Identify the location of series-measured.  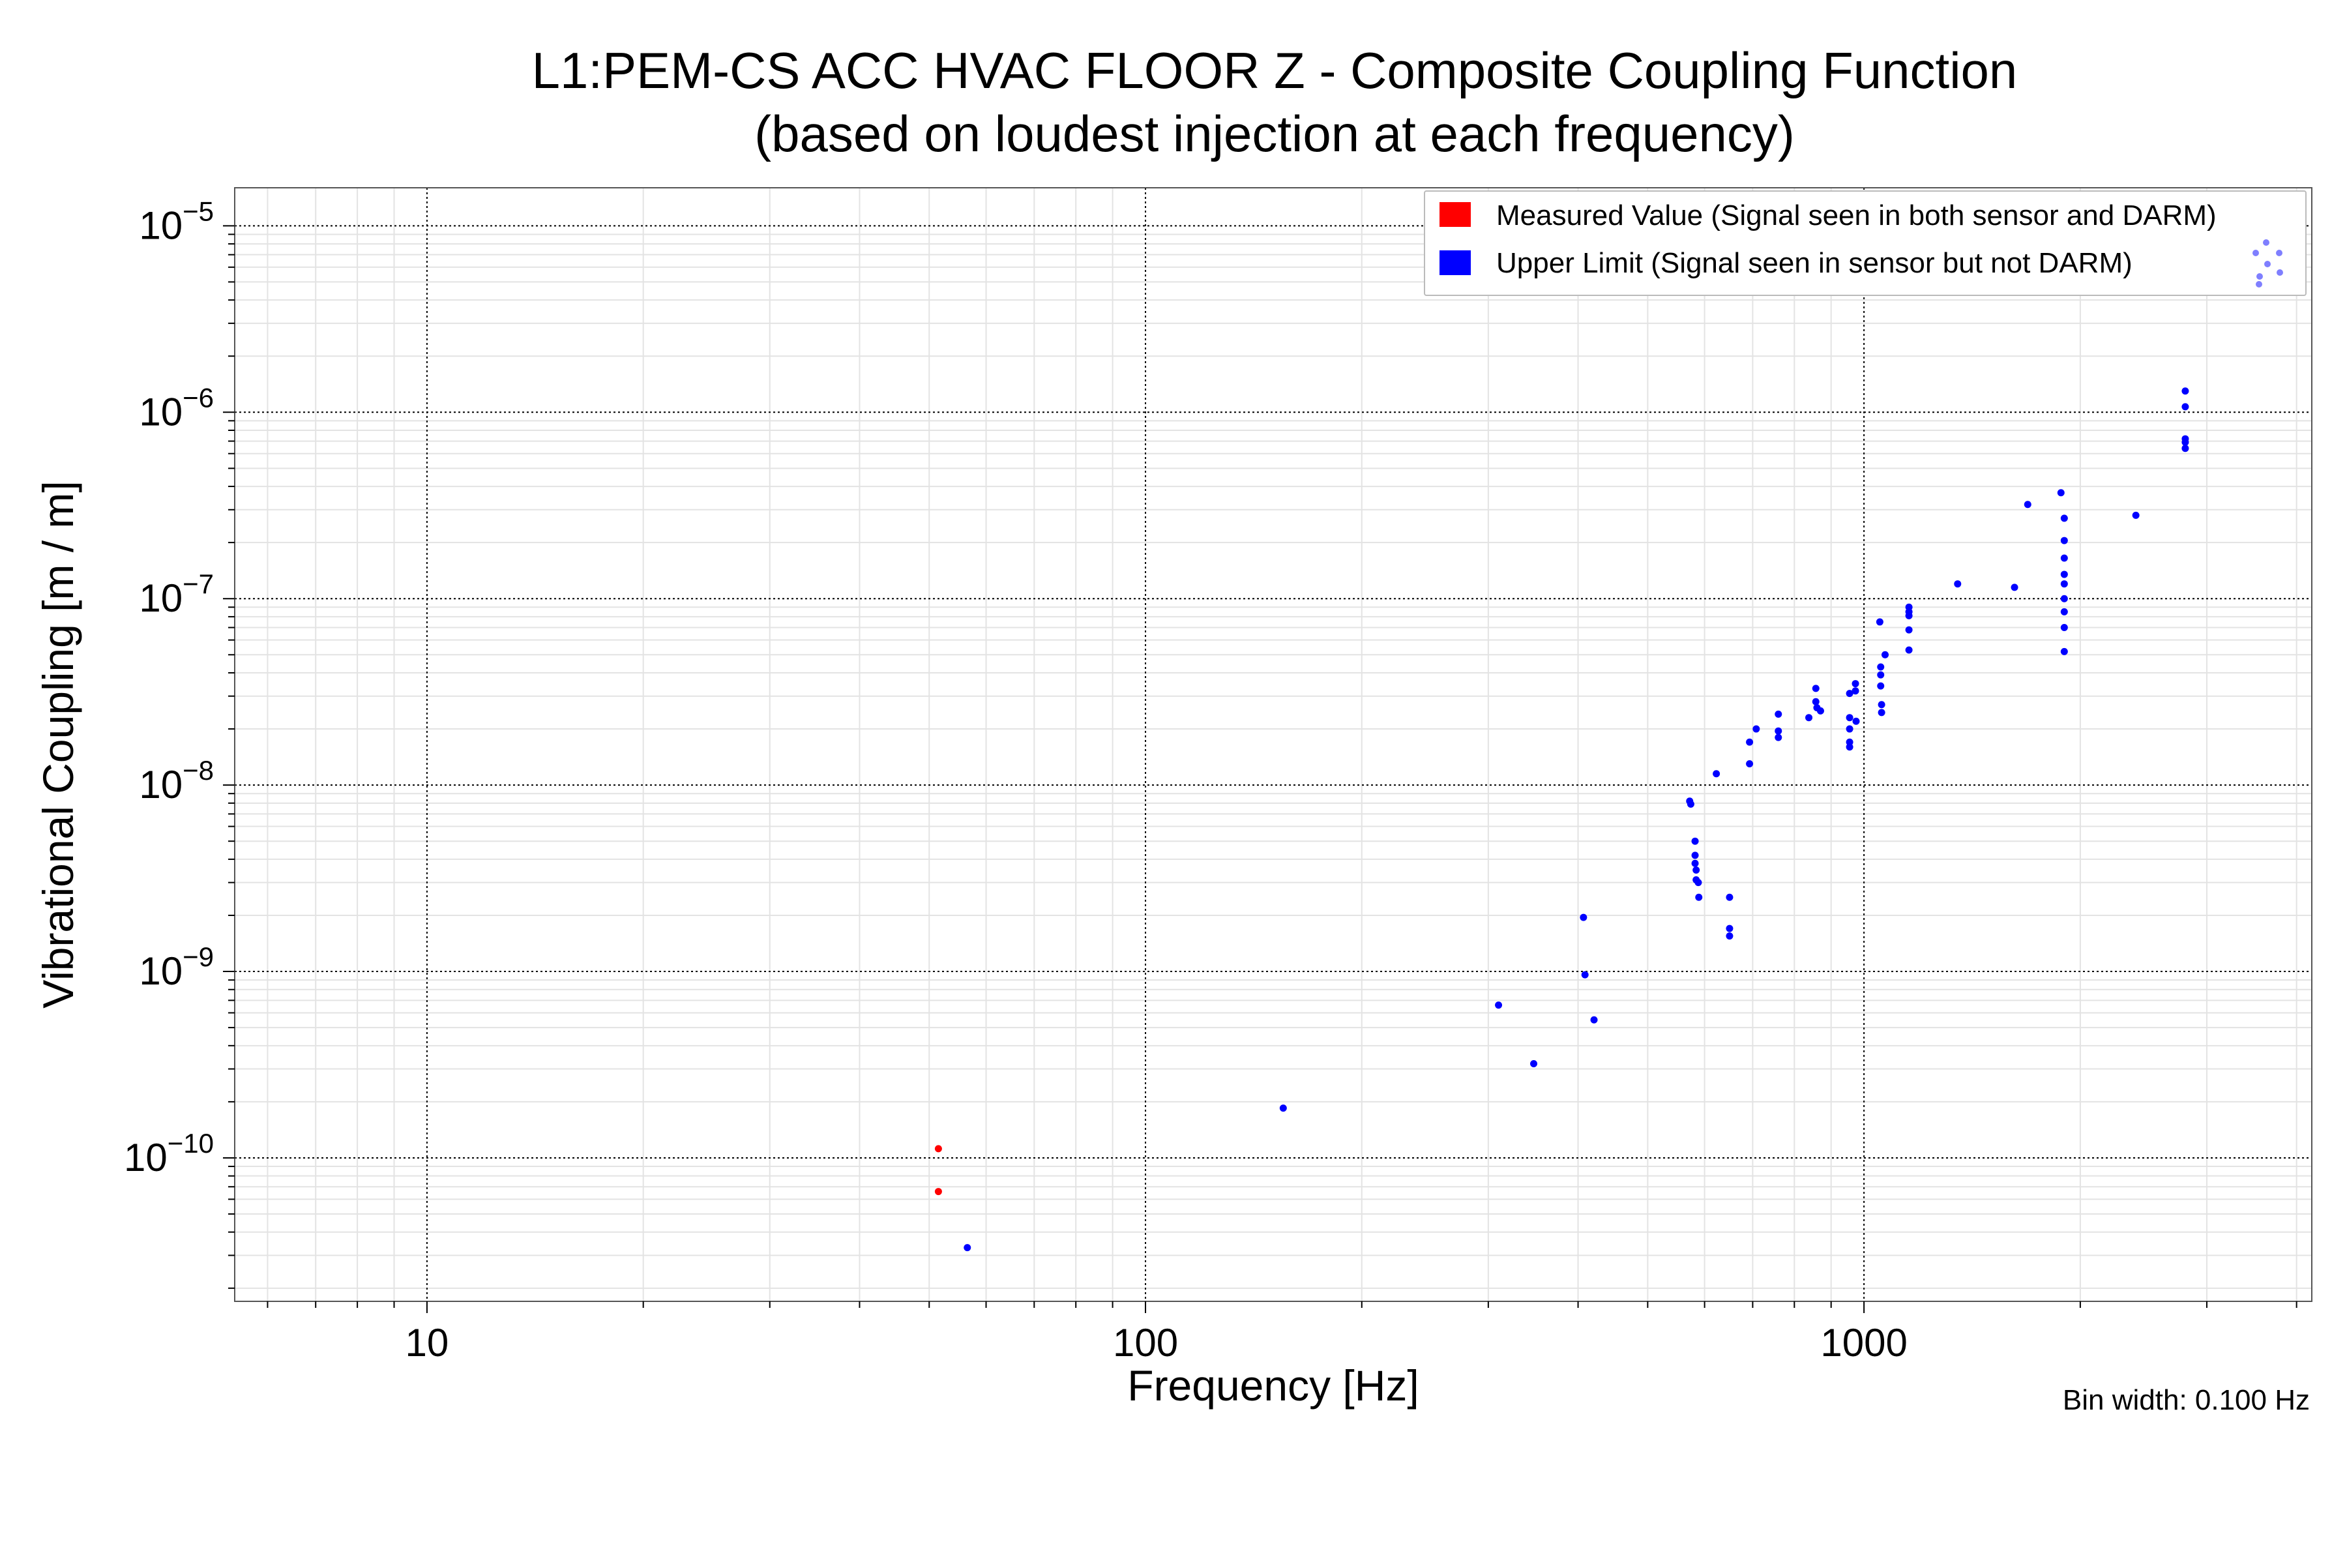
(938, 1170).